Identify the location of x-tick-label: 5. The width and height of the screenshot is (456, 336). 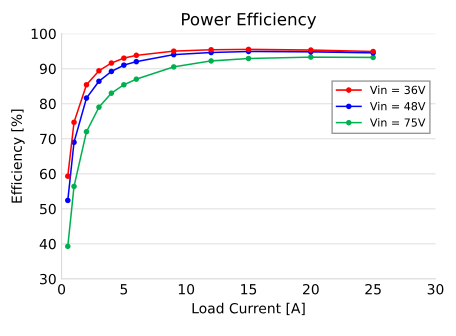
(124, 289).